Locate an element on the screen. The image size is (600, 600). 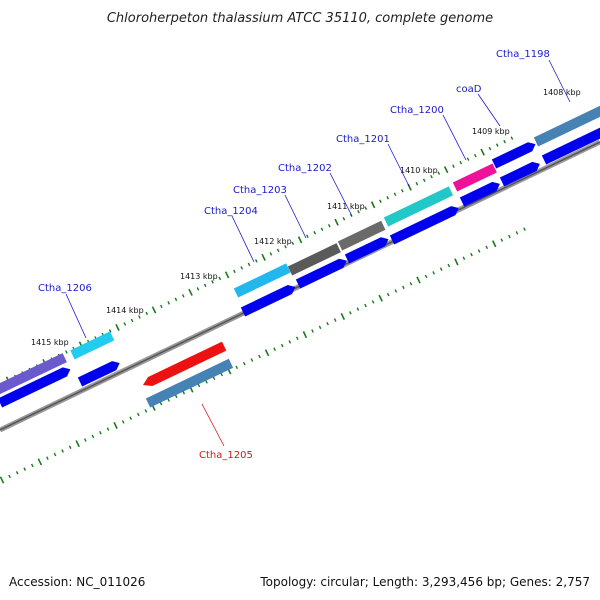
gene-label-ctha-1205: Ctha_1205 is located at coordinates (226, 455).